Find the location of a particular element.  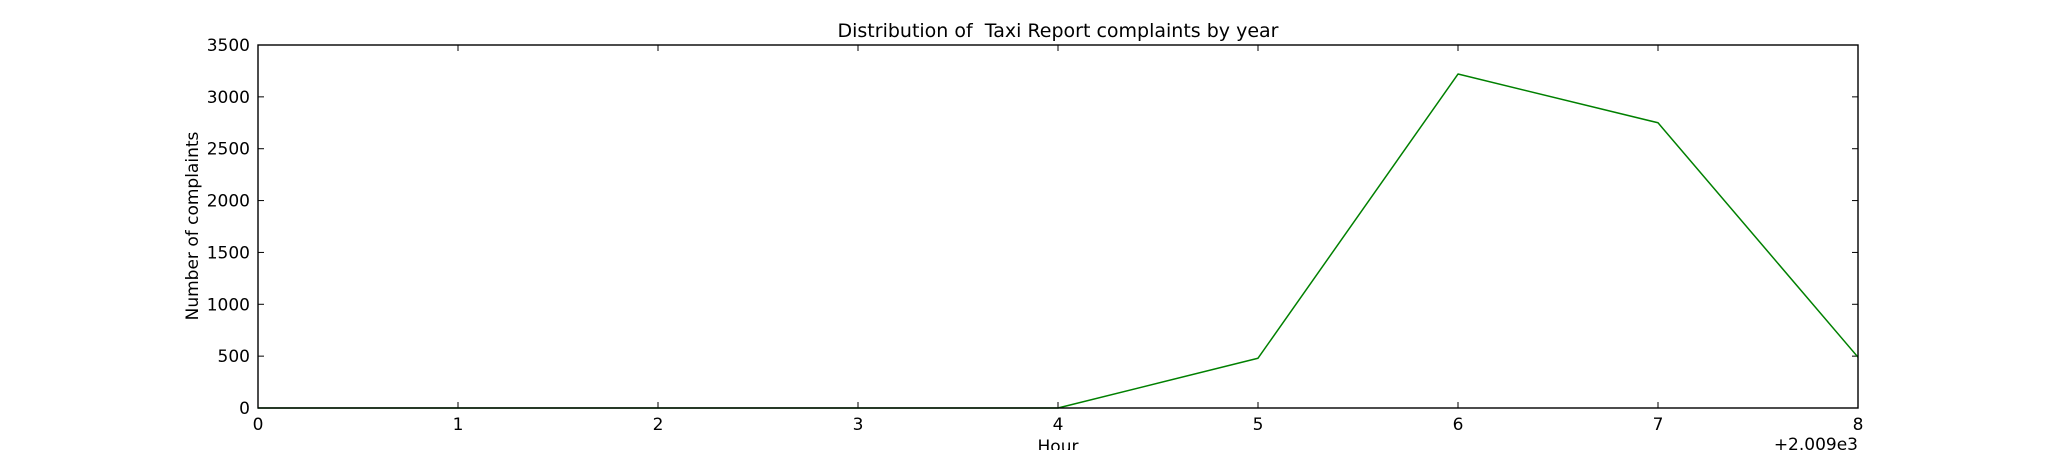

x-tick-label: 6 is located at coordinates (1458, 425).